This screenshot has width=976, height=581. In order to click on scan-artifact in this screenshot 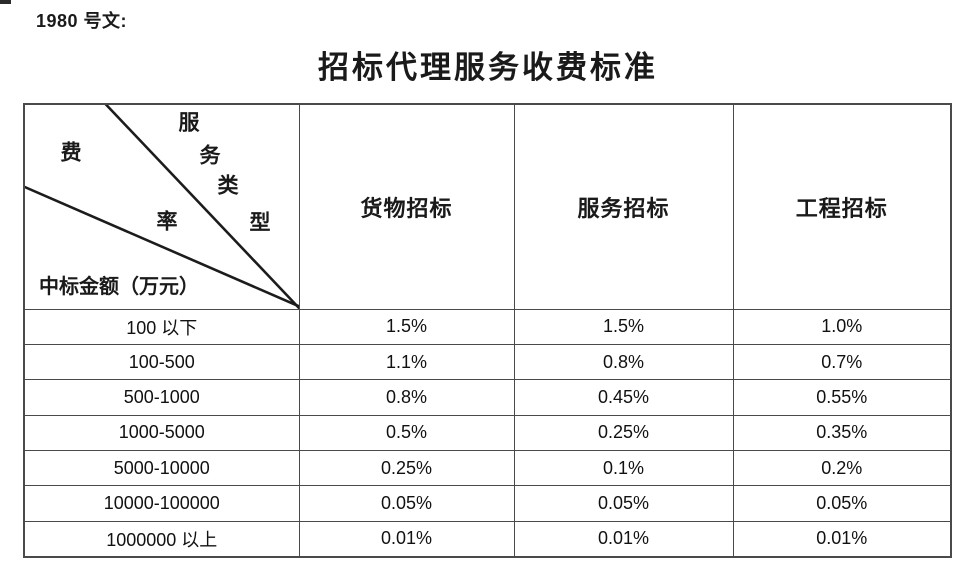, I will do `click(5, 2)`.